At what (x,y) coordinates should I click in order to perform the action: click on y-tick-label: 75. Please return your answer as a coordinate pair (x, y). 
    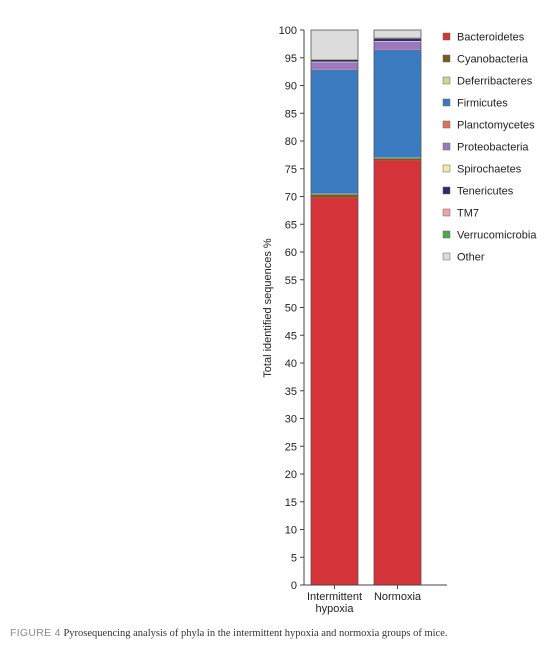
    Looking at the image, I should click on (291, 170).